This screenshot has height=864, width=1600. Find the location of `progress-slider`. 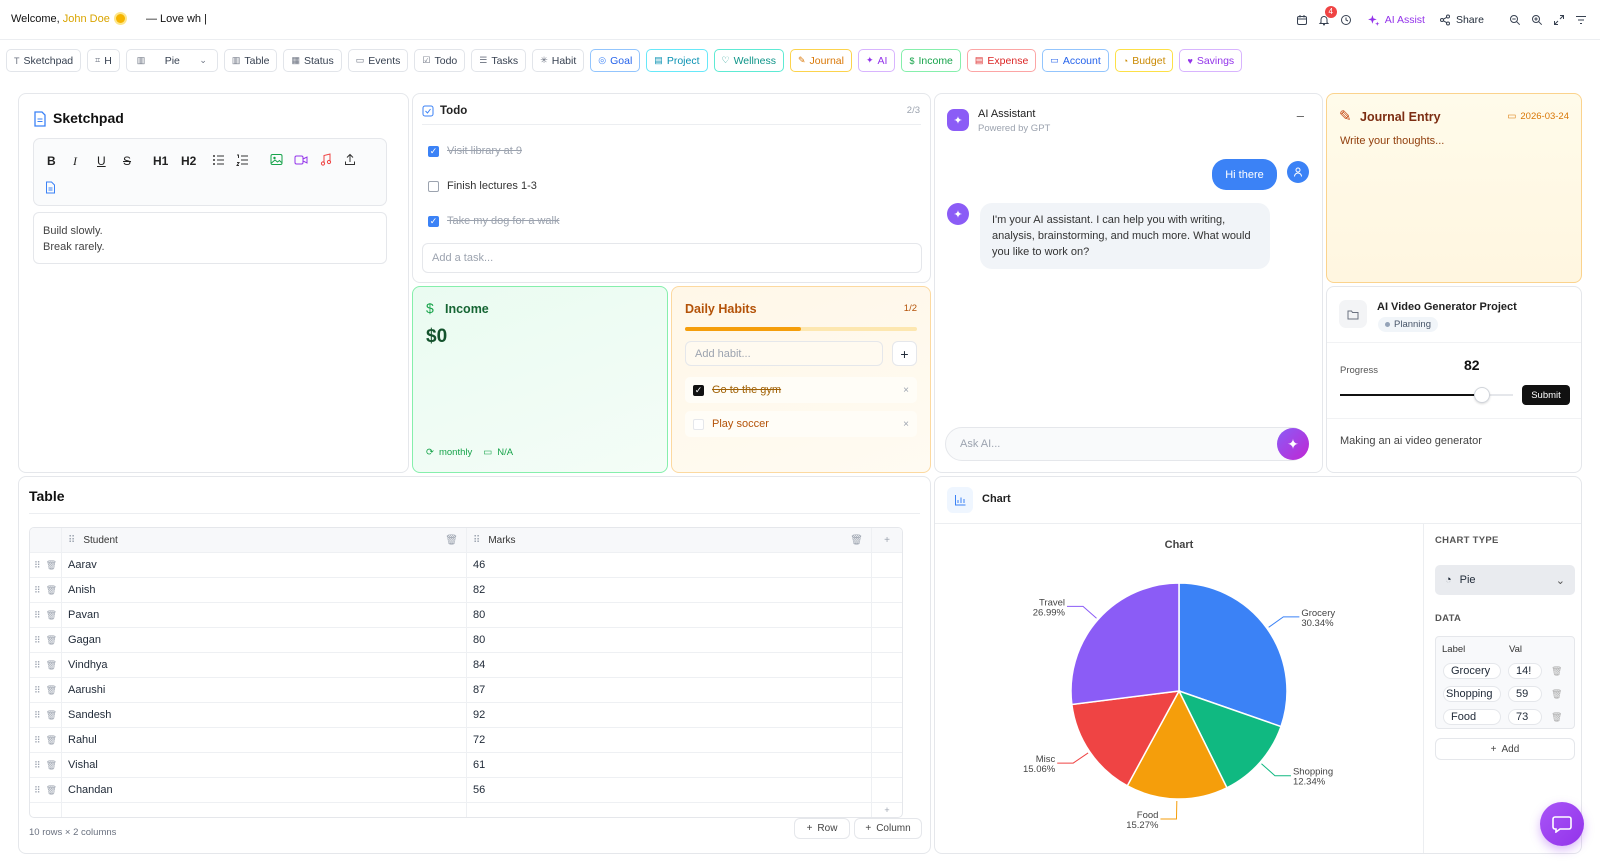

progress-slider is located at coordinates (1426, 395).